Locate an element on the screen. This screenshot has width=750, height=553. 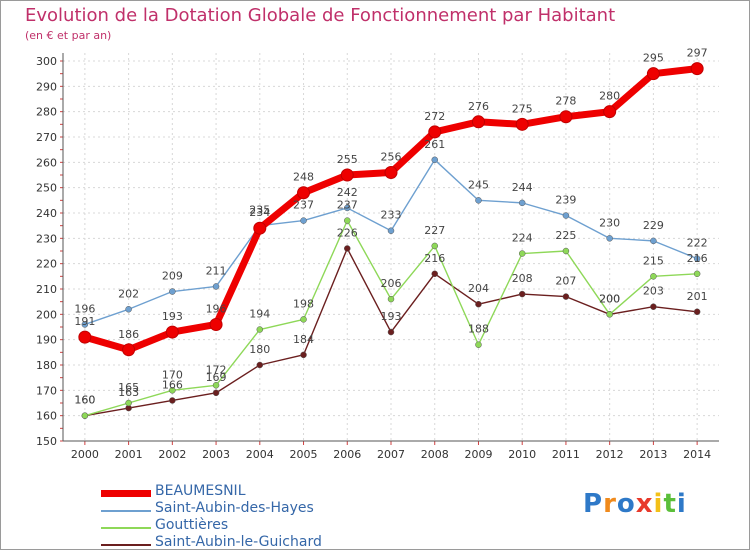
y-tick-label: 170 is located at coordinates (46, 390).